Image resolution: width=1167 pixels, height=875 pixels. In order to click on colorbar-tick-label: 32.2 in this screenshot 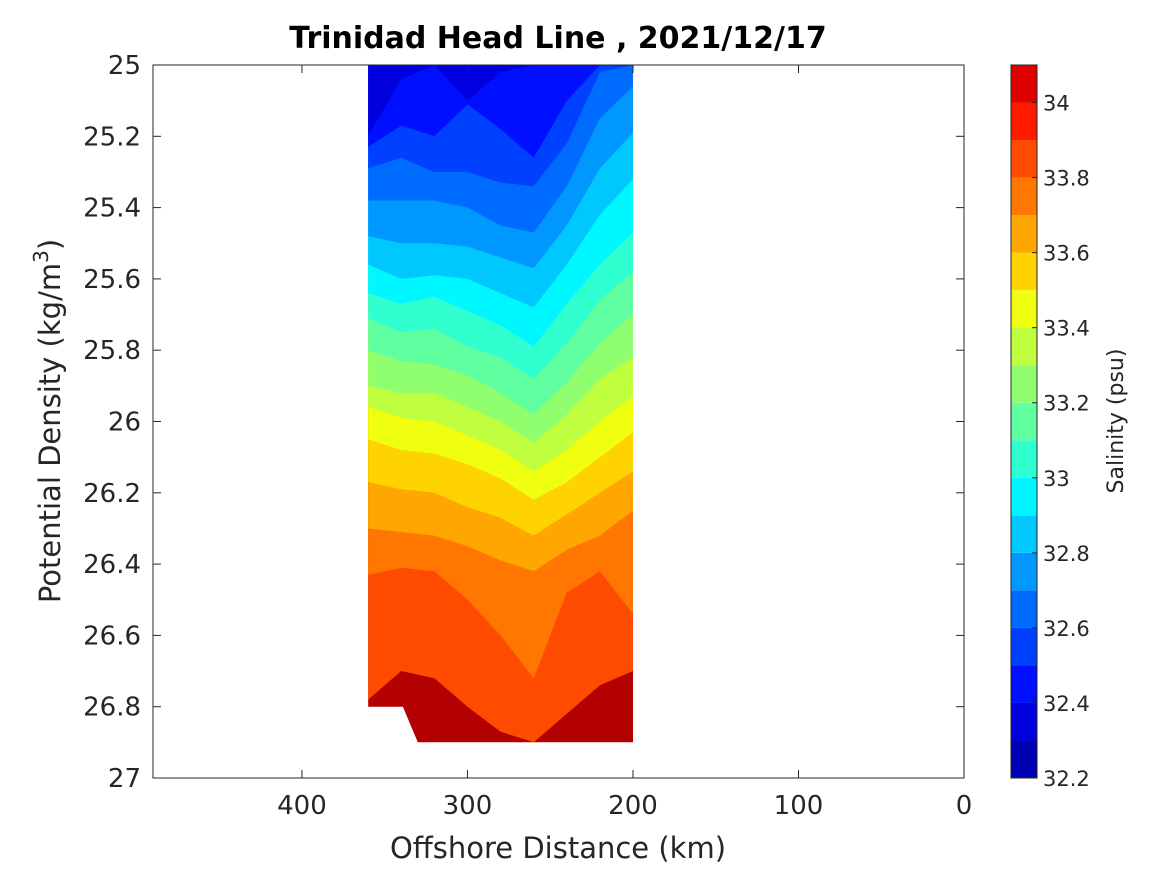, I will do `click(1066, 779)`.